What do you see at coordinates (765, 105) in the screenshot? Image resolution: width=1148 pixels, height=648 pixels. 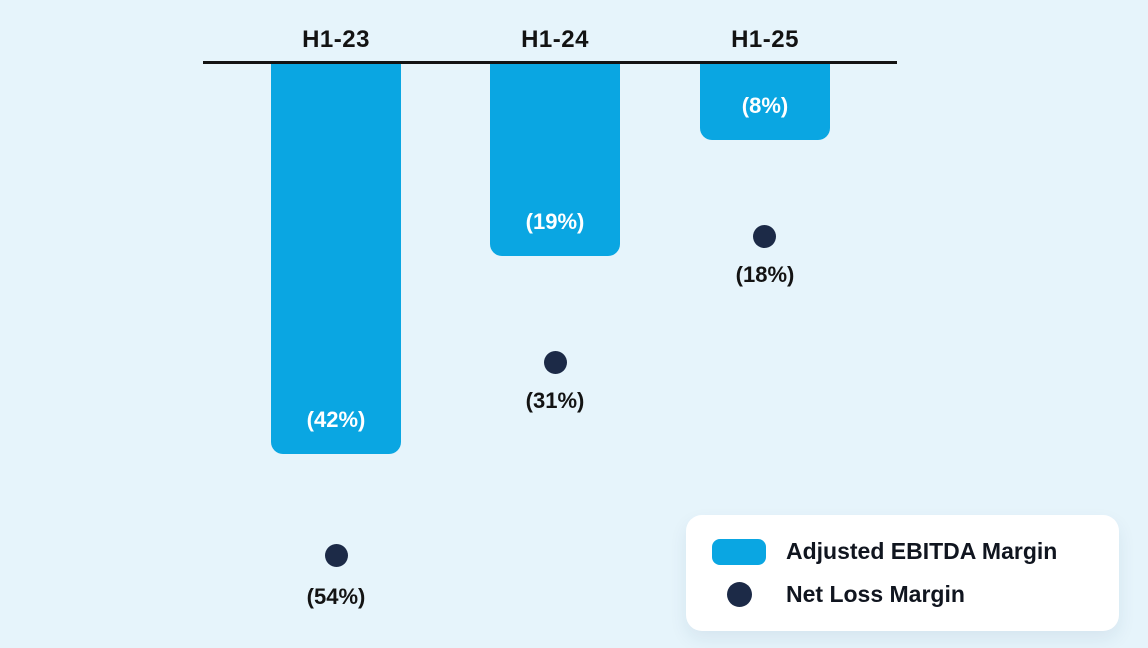 I see `ebitda-value-label: (8%)` at bounding box center [765, 105].